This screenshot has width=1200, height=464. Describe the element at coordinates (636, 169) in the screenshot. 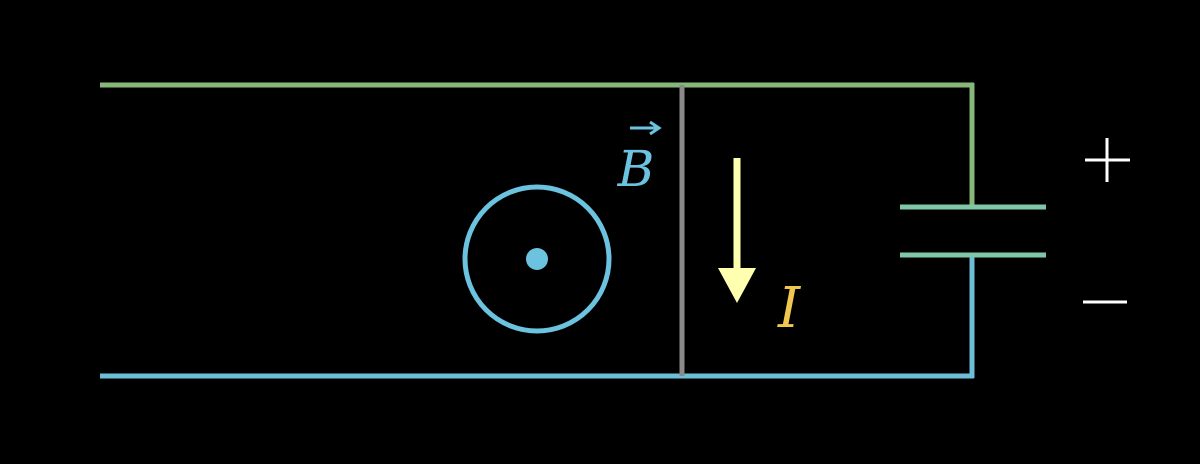

I see `field-label: B` at that location.